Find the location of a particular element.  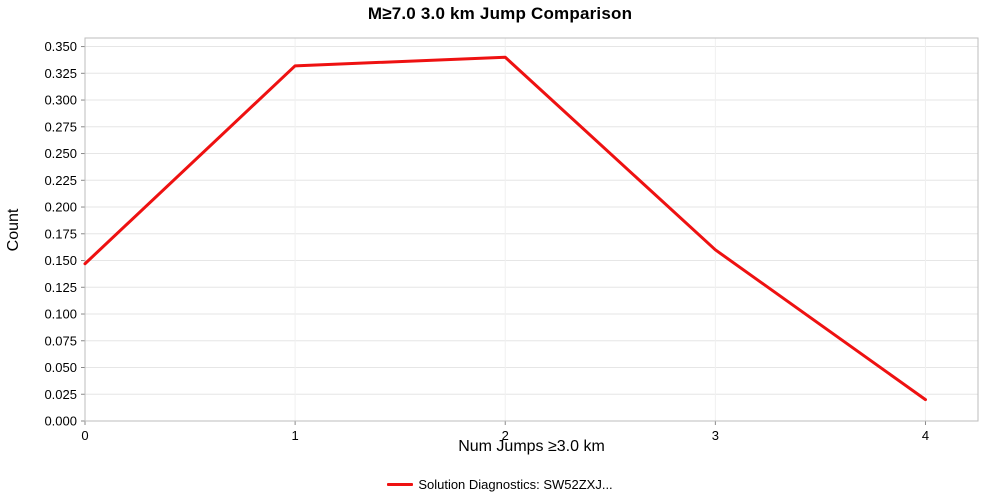

svg-text: 0.225 is located at coordinates (60, 180).